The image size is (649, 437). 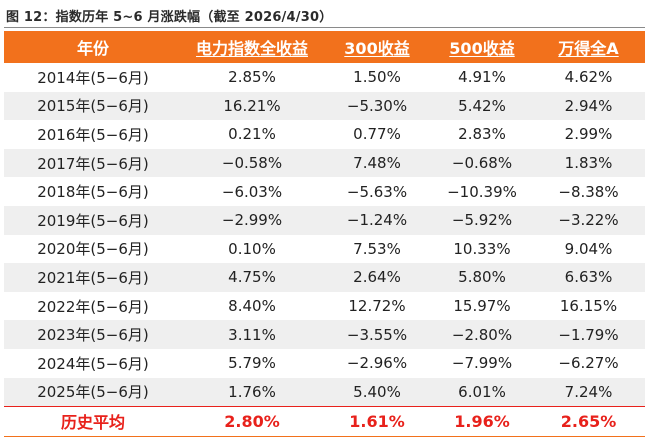 I want to click on header-csi300: 300收益, so click(x=377, y=47).